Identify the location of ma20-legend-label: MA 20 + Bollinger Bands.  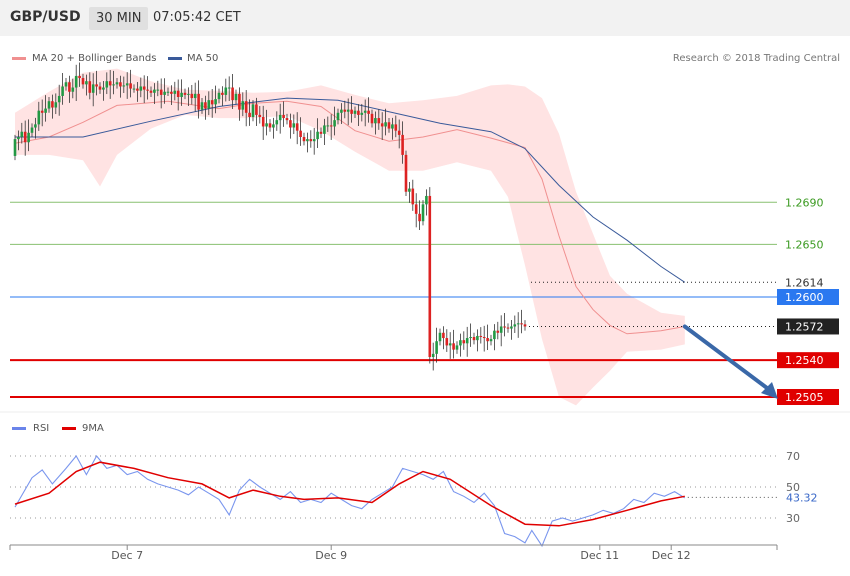
(94, 58).